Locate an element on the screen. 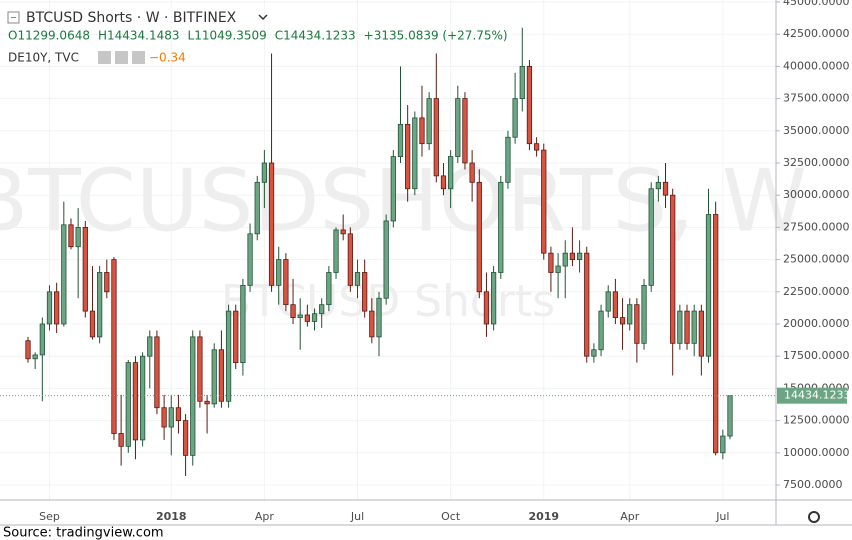  y-tick-label: 27500.0000 is located at coordinates (816, 226).